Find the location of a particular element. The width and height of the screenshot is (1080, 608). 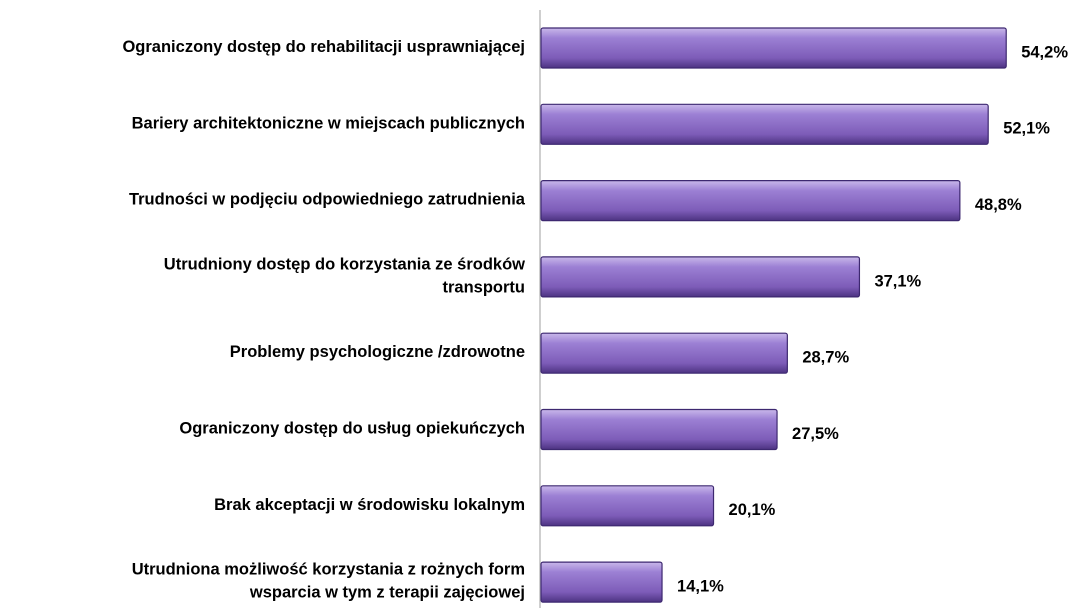

category-label: Ograniczony dostęp do usług opiekuńczych is located at coordinates (352, 429).